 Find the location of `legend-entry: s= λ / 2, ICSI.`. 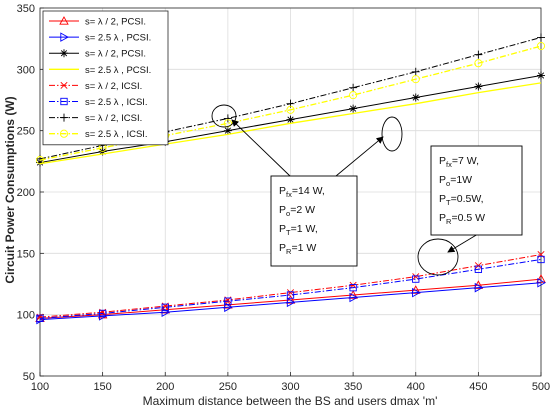

legend-entry: s= λ / 2, ICSI. is located at coordinates (95, 86).